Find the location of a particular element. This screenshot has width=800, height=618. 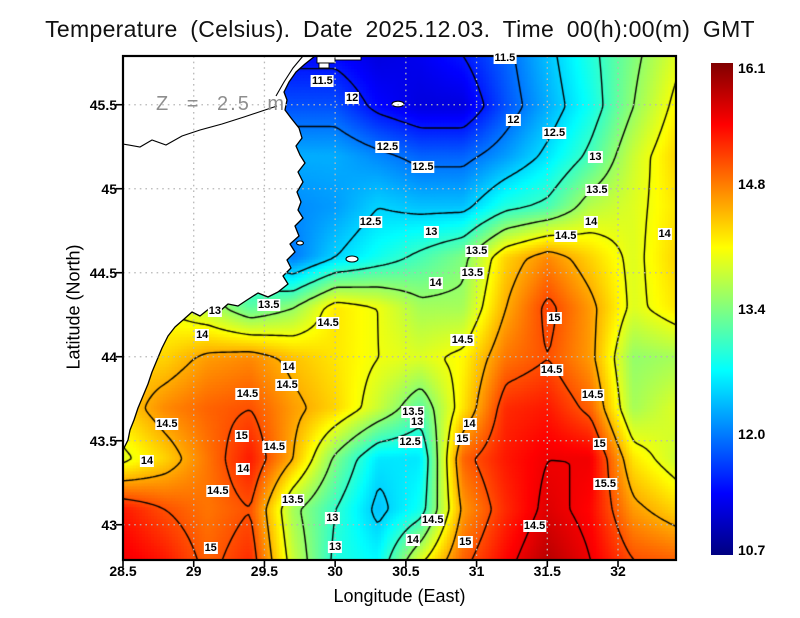

x-axis-title: Longitude (East) is located at coordinates (399, 596).